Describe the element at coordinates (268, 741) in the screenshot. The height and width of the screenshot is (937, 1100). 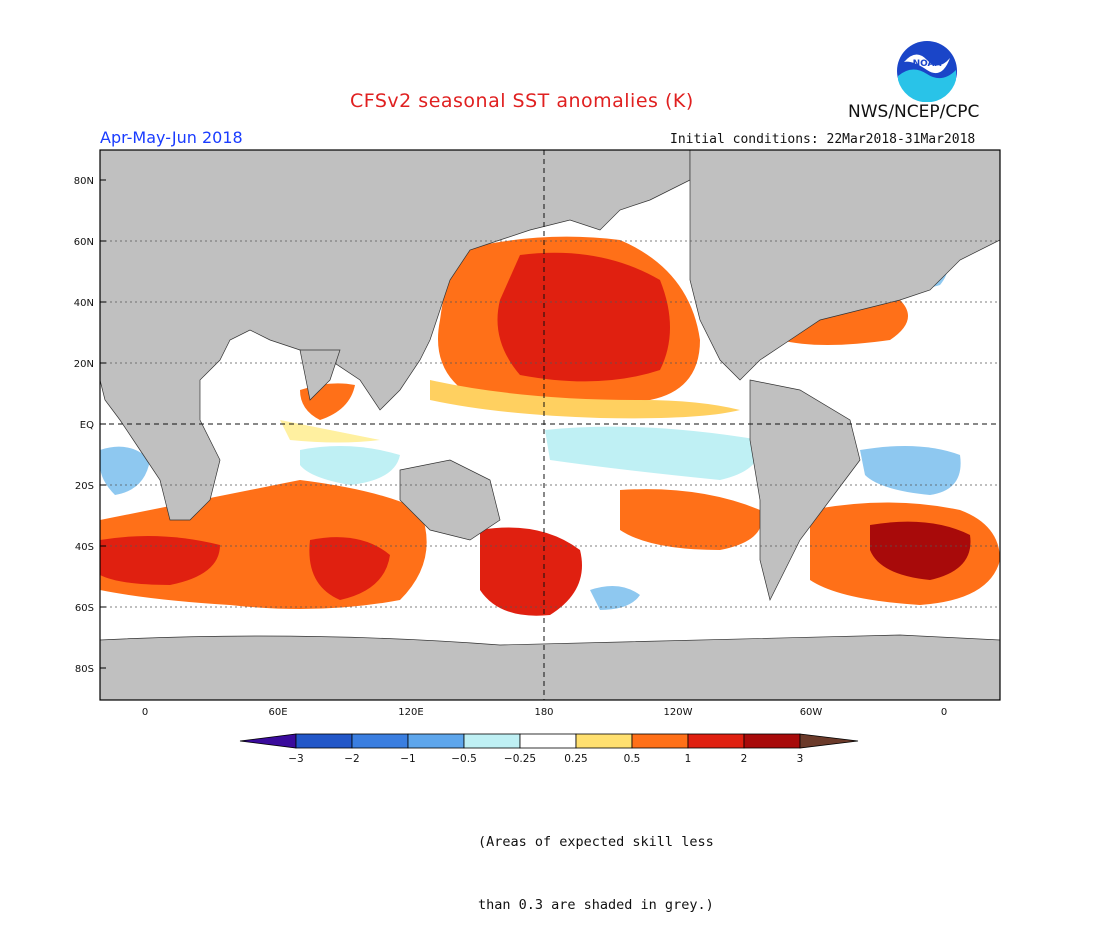
I see `colorbar-arrow-low` at that location.